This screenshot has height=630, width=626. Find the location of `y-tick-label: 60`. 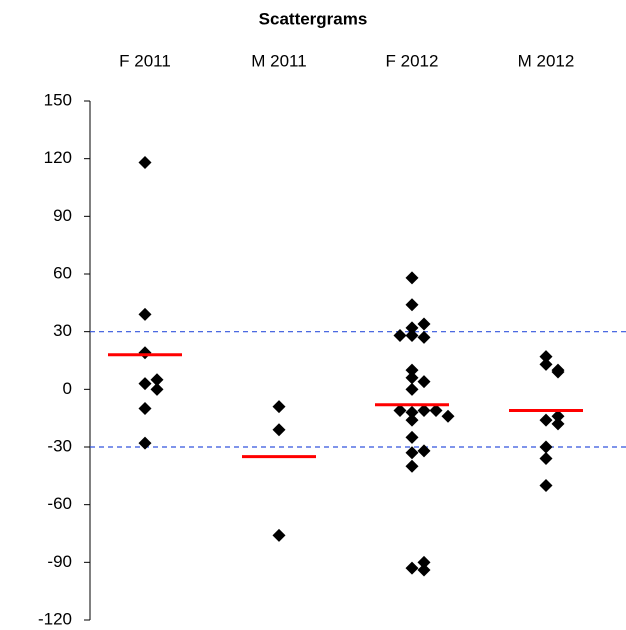

y-tick-label: 60 is located at coordinates (62, 272).